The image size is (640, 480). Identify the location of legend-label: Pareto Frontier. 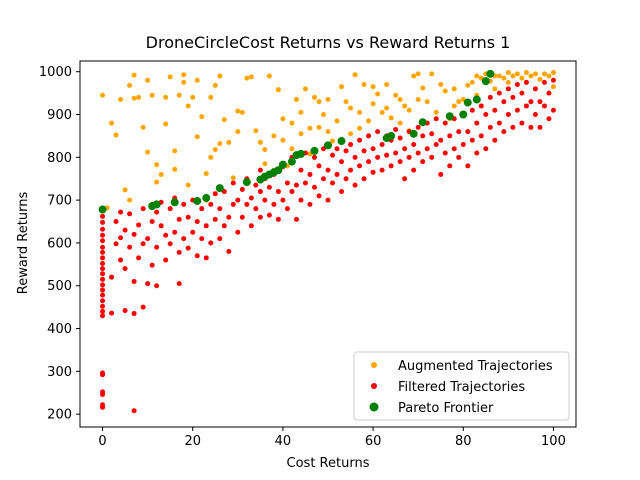
(446, 408).